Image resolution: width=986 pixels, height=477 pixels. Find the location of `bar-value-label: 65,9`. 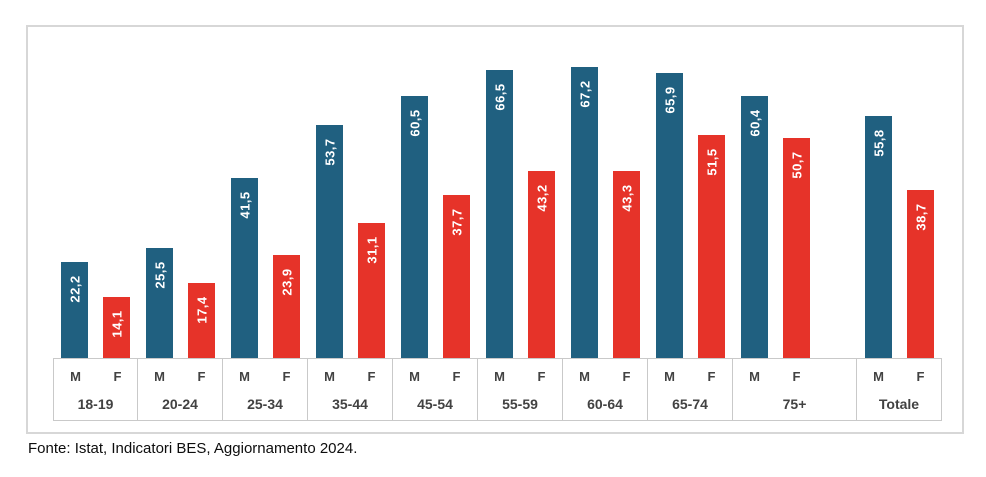

bar-value-label: 65,9 is located at coordinates (669, 100).